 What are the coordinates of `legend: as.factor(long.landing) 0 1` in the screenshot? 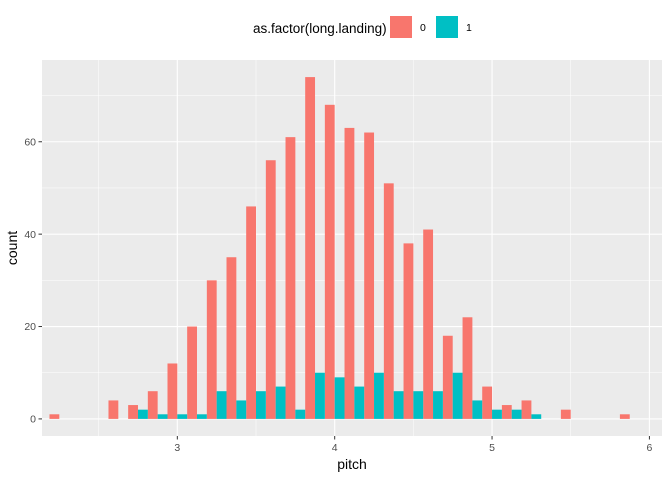 It's located at (362, 27).